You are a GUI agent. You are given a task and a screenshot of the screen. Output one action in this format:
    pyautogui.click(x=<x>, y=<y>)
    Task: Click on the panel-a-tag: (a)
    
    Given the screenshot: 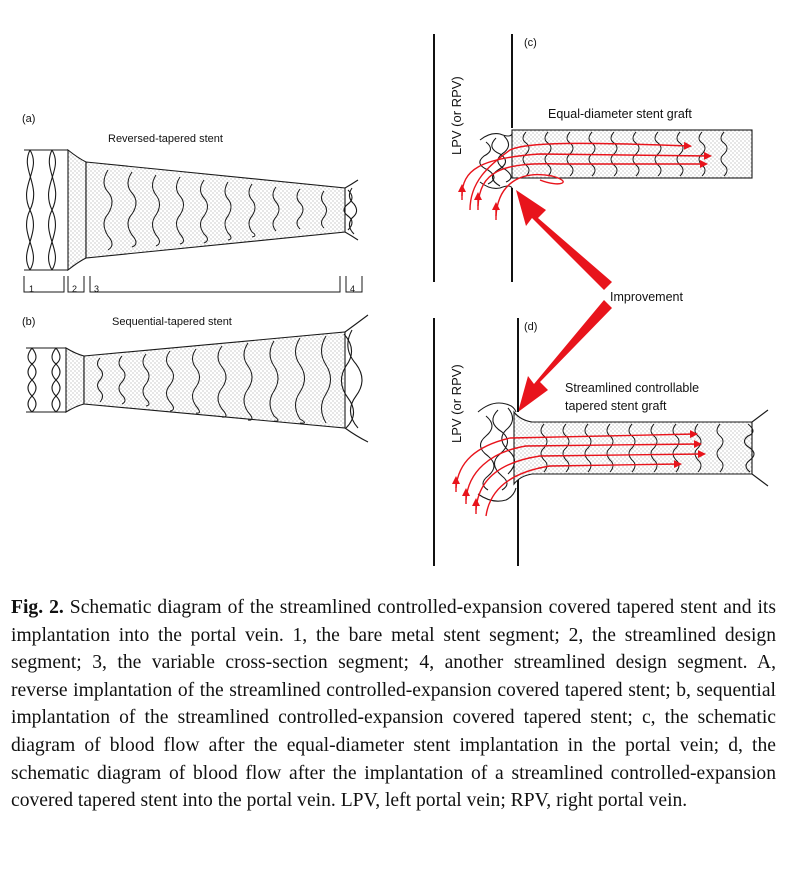 What is the action you would take?
    pyautogui.click(x=28, y=119)
    